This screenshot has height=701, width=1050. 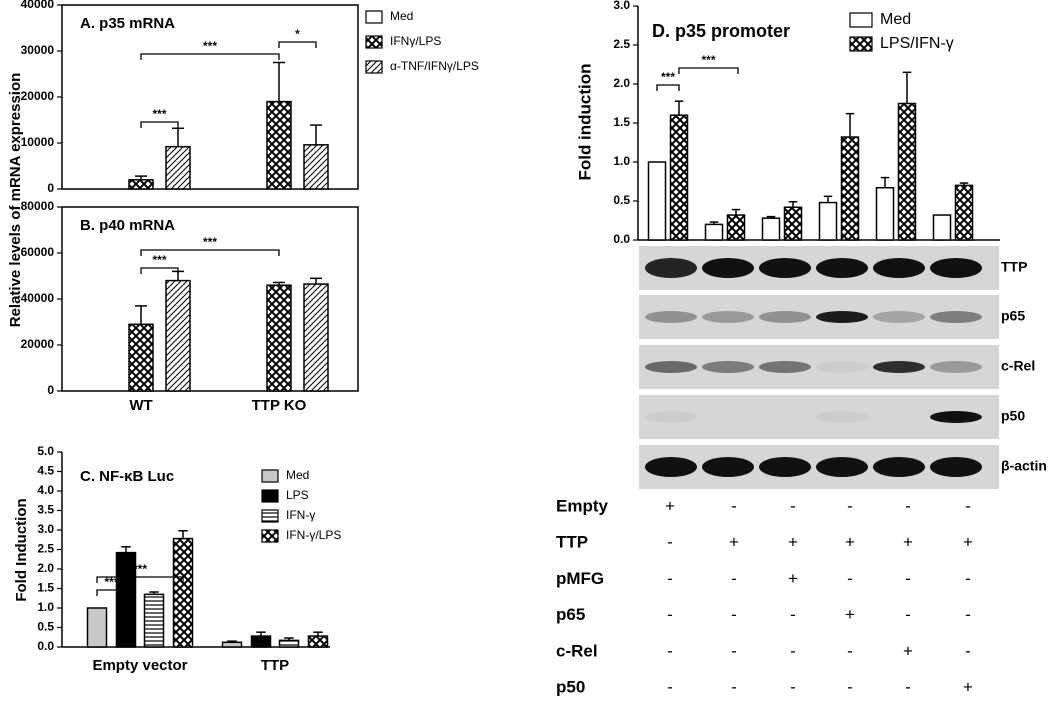 What do you see at coordinates (300, 515) in the screenshot?
I see `legend-label: IFN-γ` at bounding box center [300, 515].